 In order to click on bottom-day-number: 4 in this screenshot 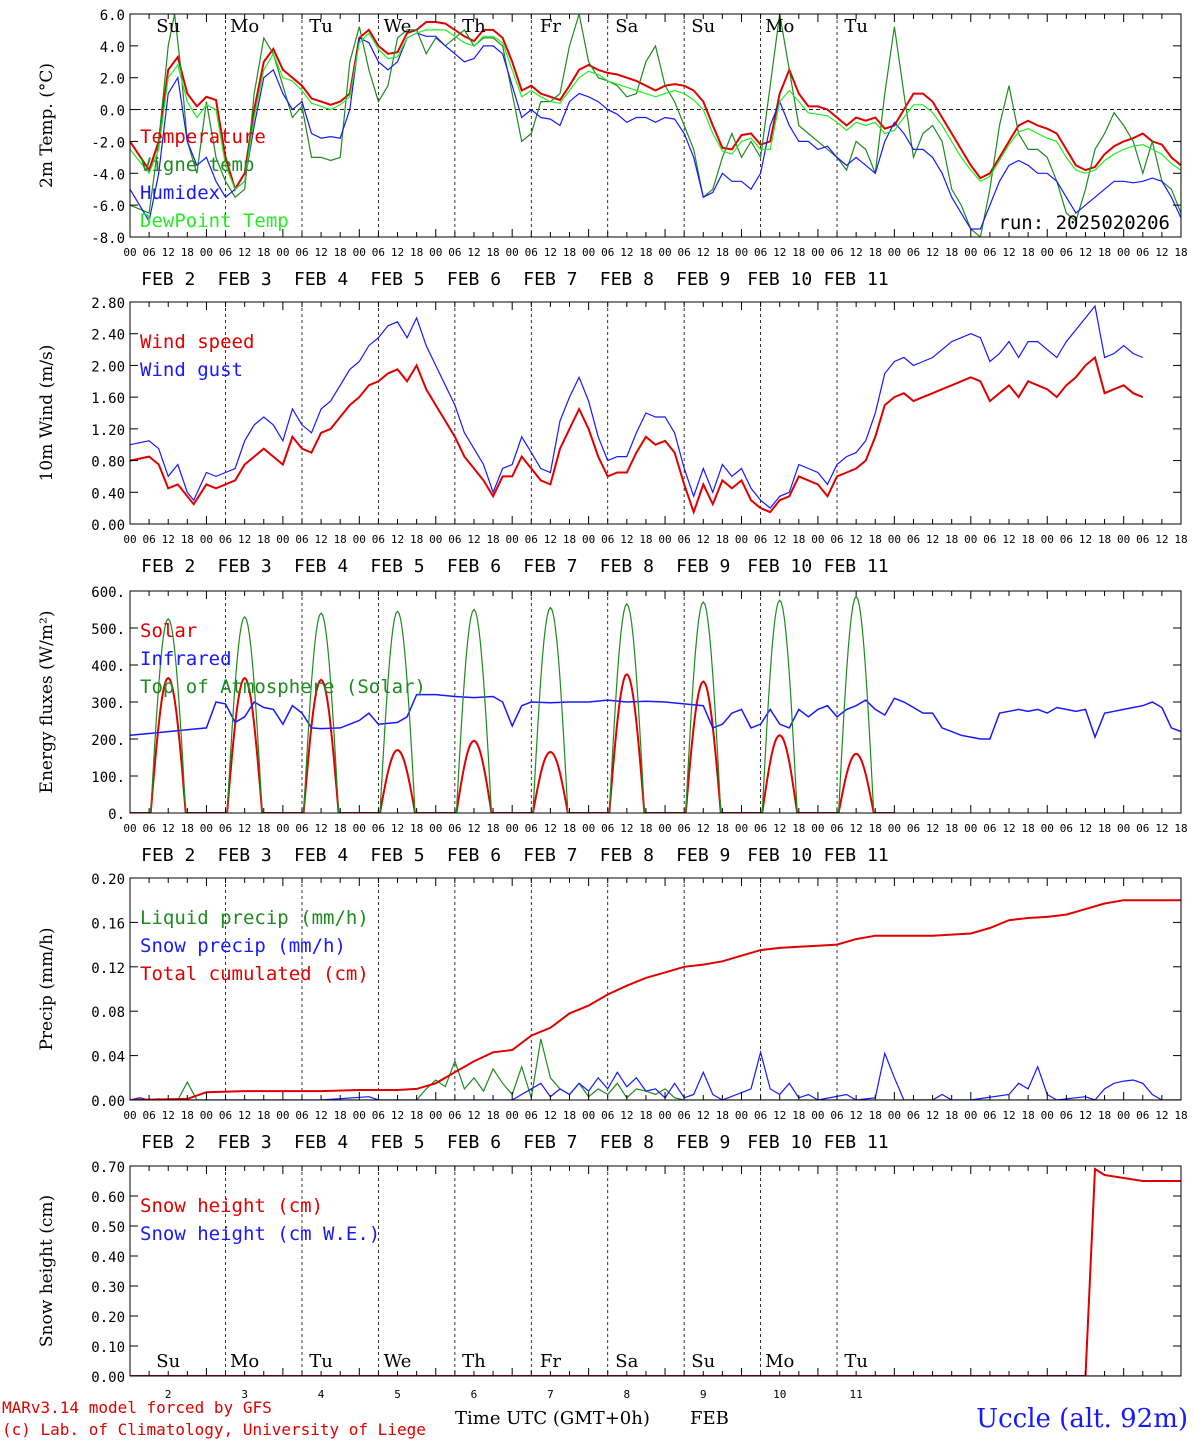, I will do `click(321, 1394)`.